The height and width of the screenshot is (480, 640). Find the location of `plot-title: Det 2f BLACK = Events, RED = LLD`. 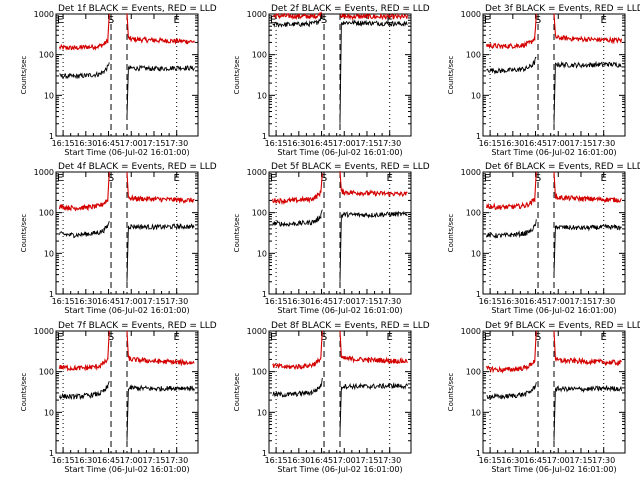

plot-title: Det 2f BLACK = Events, RED = LLD is located at coordinates (350, 9).